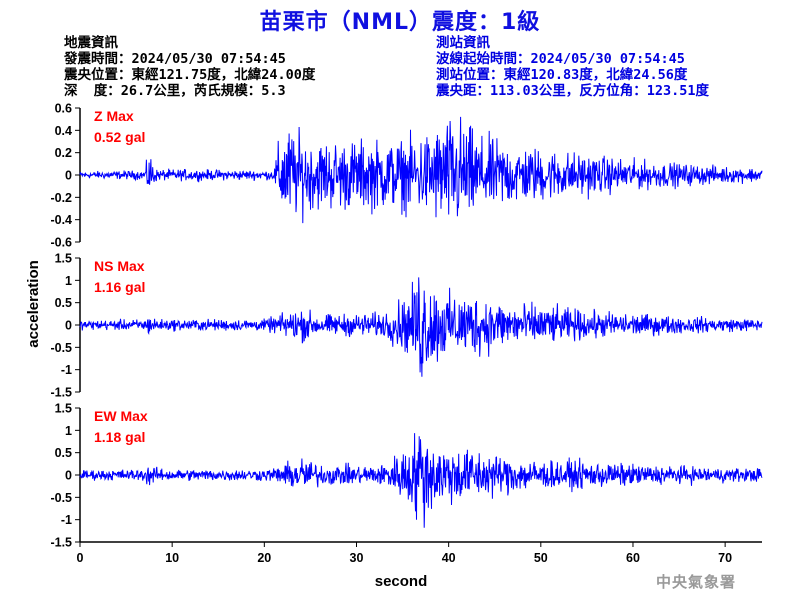 Image resolution: width=800 pixels, height=600 pixels. Describe the element at coordinates (63, 109) in the screenshot. I see `y-tick-label: 0.6` at that location.